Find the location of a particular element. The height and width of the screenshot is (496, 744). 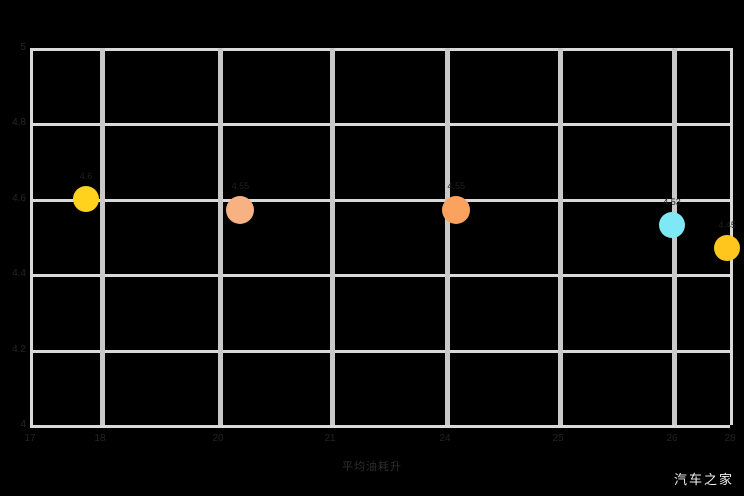

x-axis-tick-label: 28 is located at coordinates (730, 438).